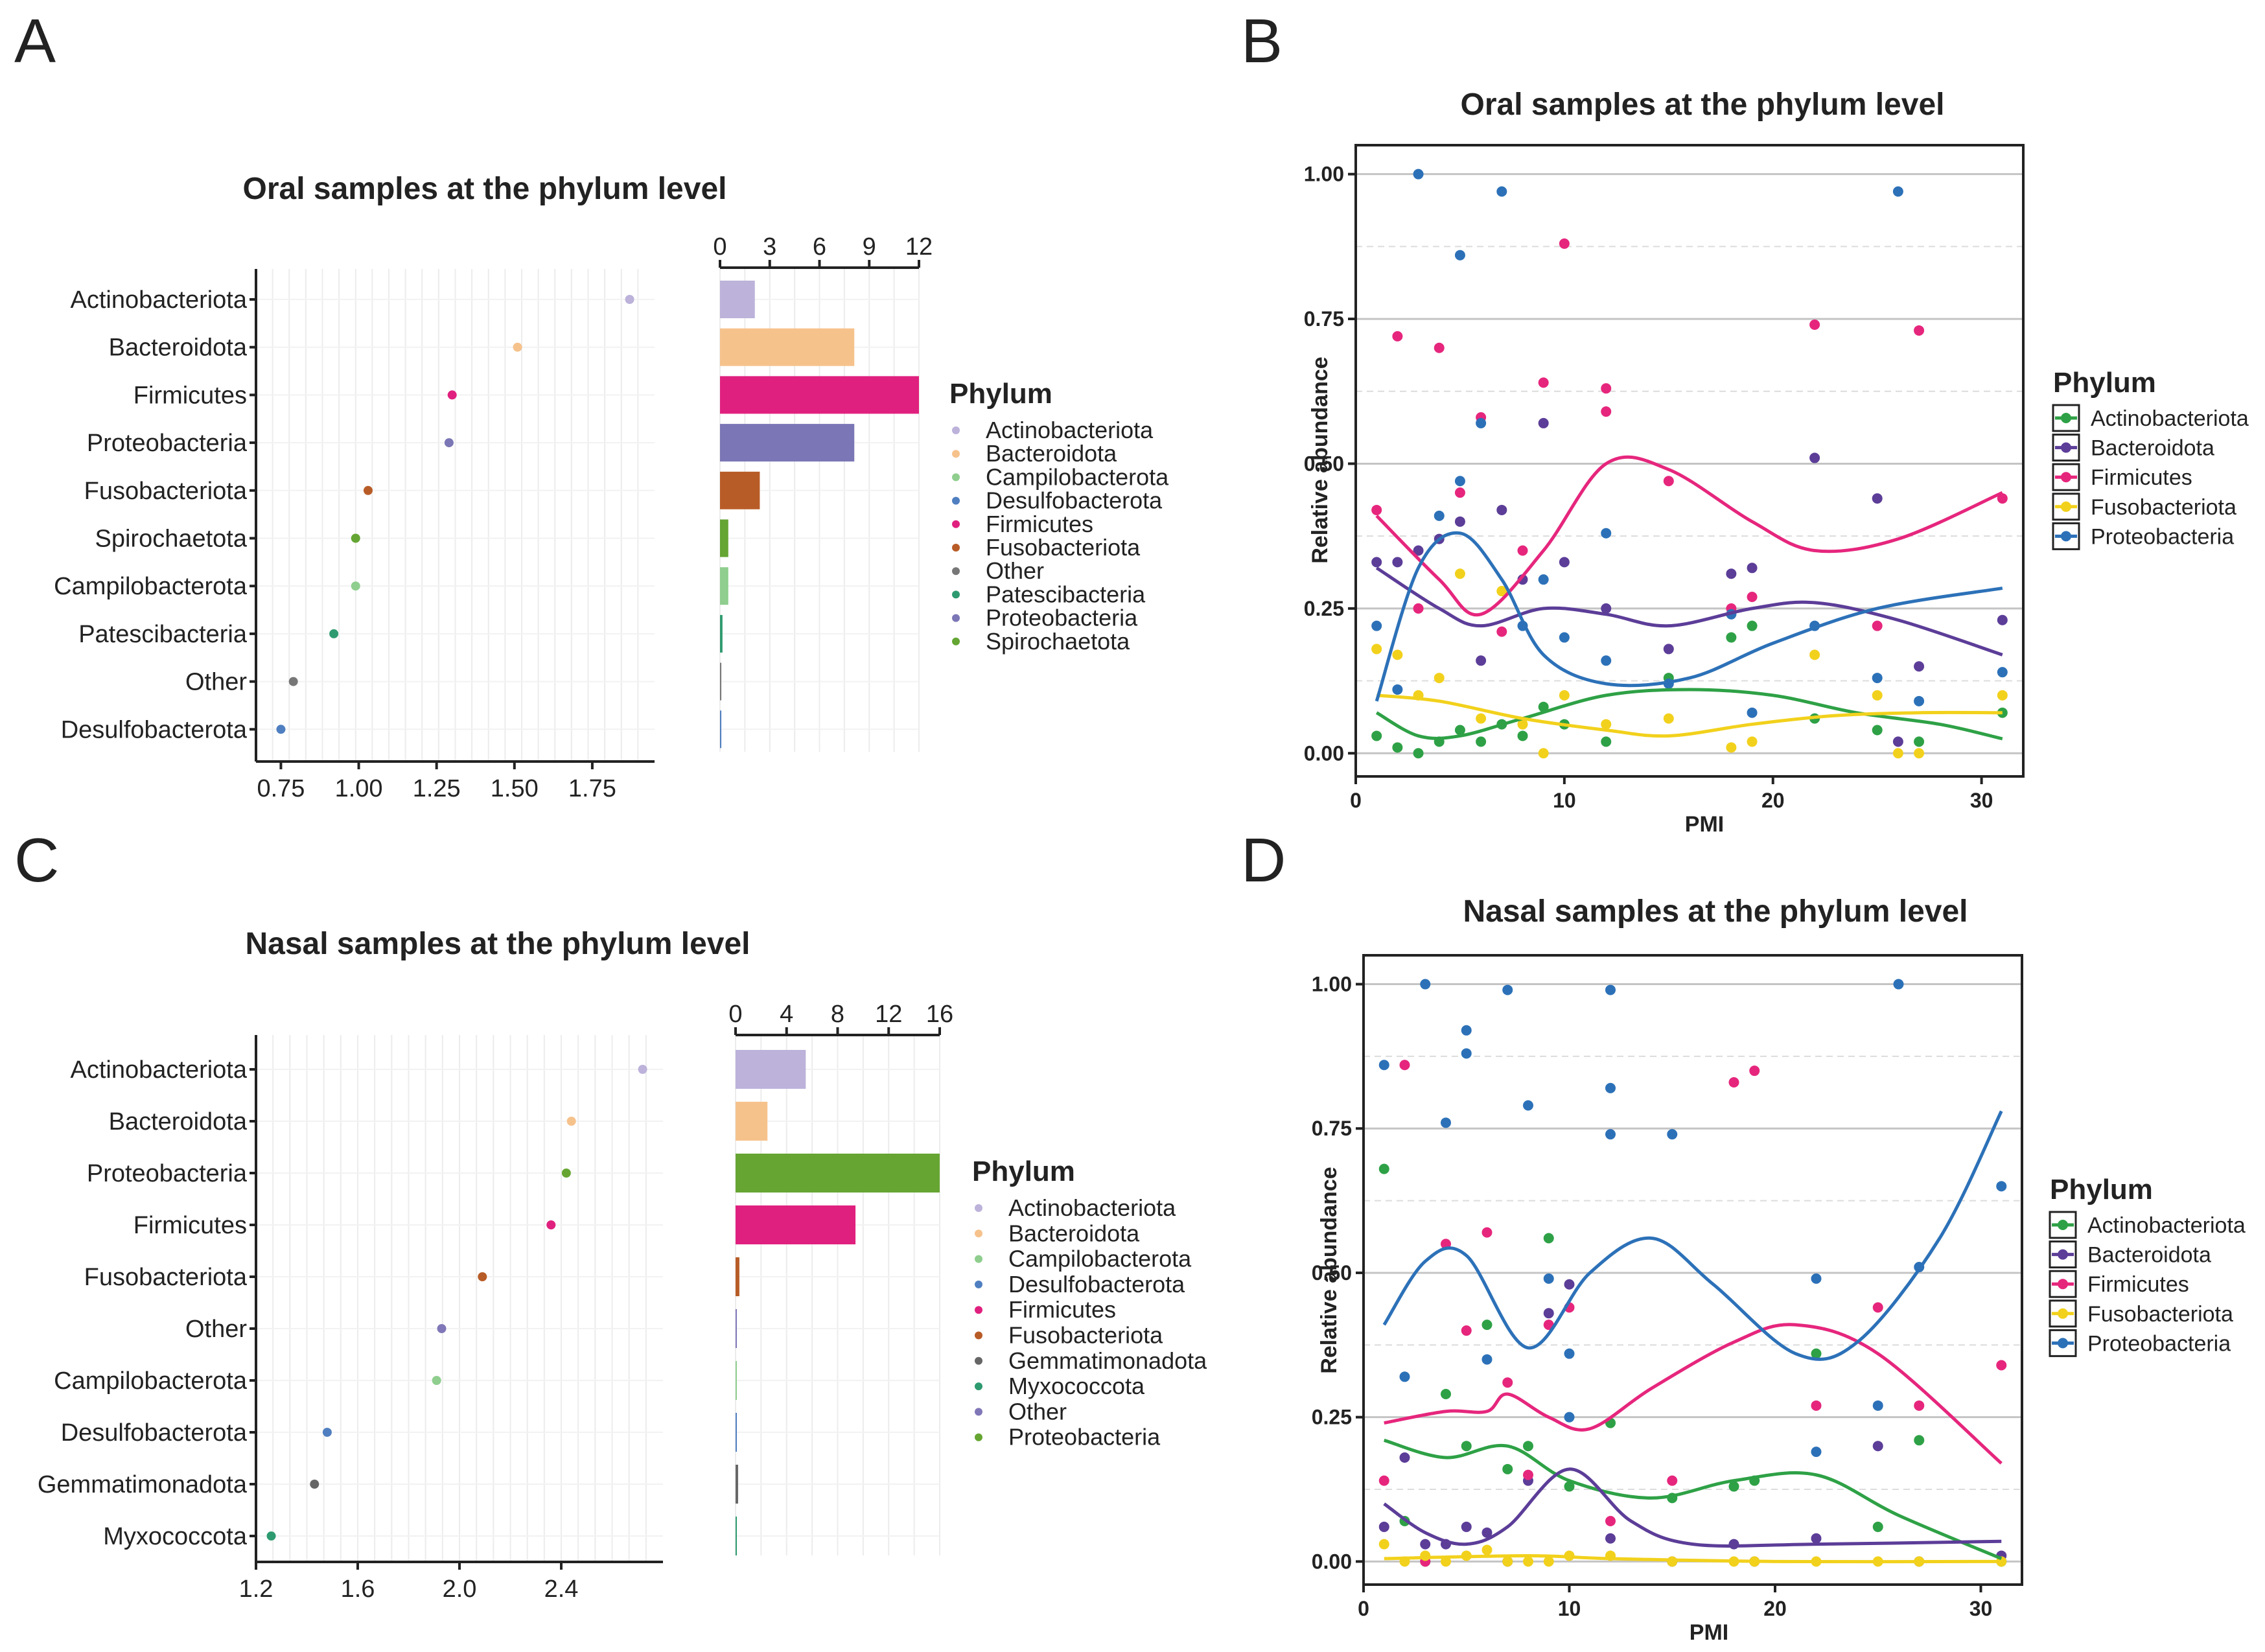 The height and width of the screenshot is (1652, 2265). What do you see at coordinates (979, 1412) in the screenshot?
I see `legend-key-other` at bounding box center [979, 1412].